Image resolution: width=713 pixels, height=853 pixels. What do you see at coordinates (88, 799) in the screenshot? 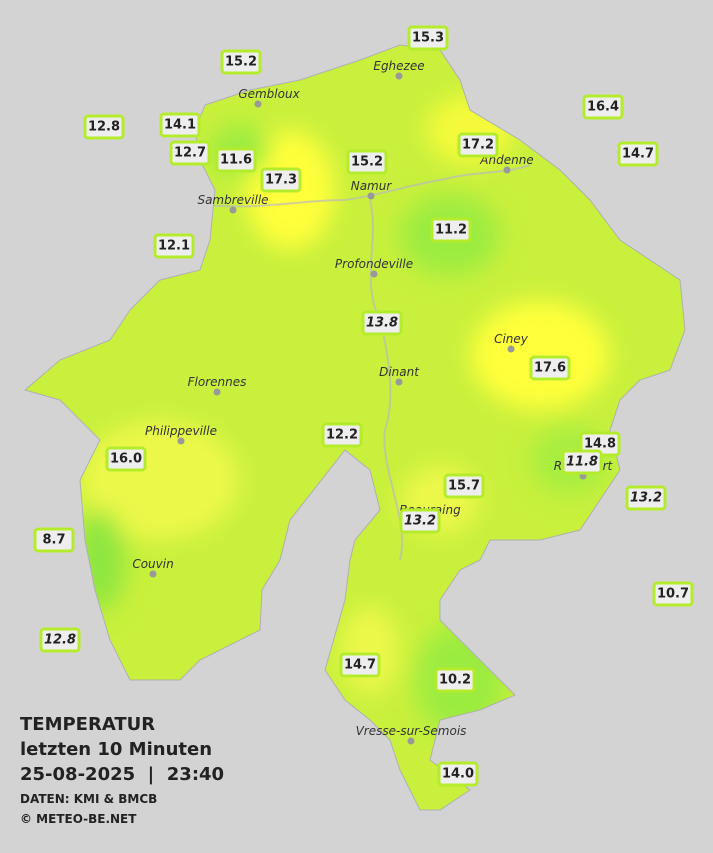
I see `legend-source: DATEN: KMI & BMCB` at bounding box center [88, 799].